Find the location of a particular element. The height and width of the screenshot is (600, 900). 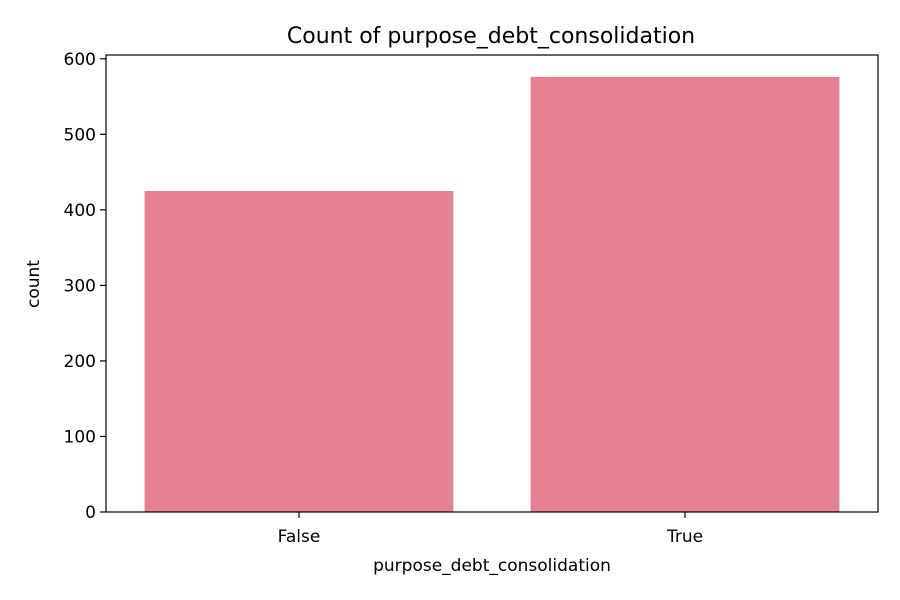

y-tick-label: 400 is located at coordinates (80, 211).